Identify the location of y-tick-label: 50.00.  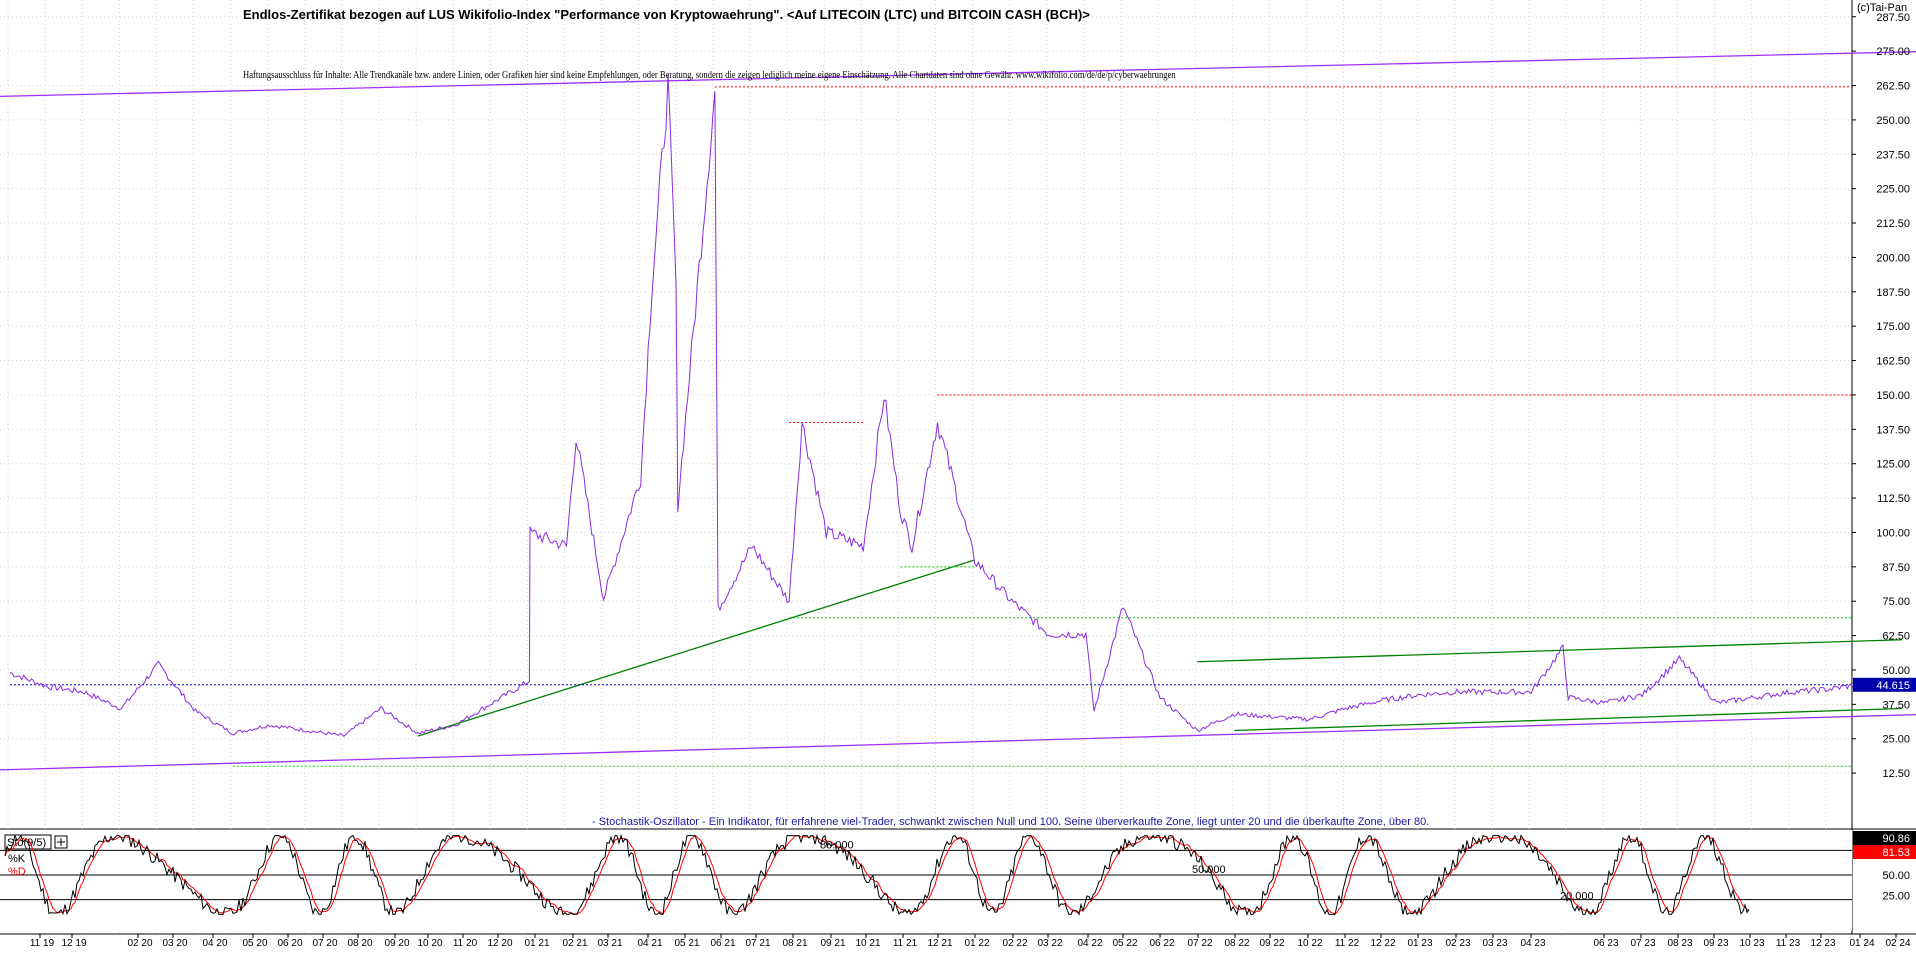
(1896, 671).